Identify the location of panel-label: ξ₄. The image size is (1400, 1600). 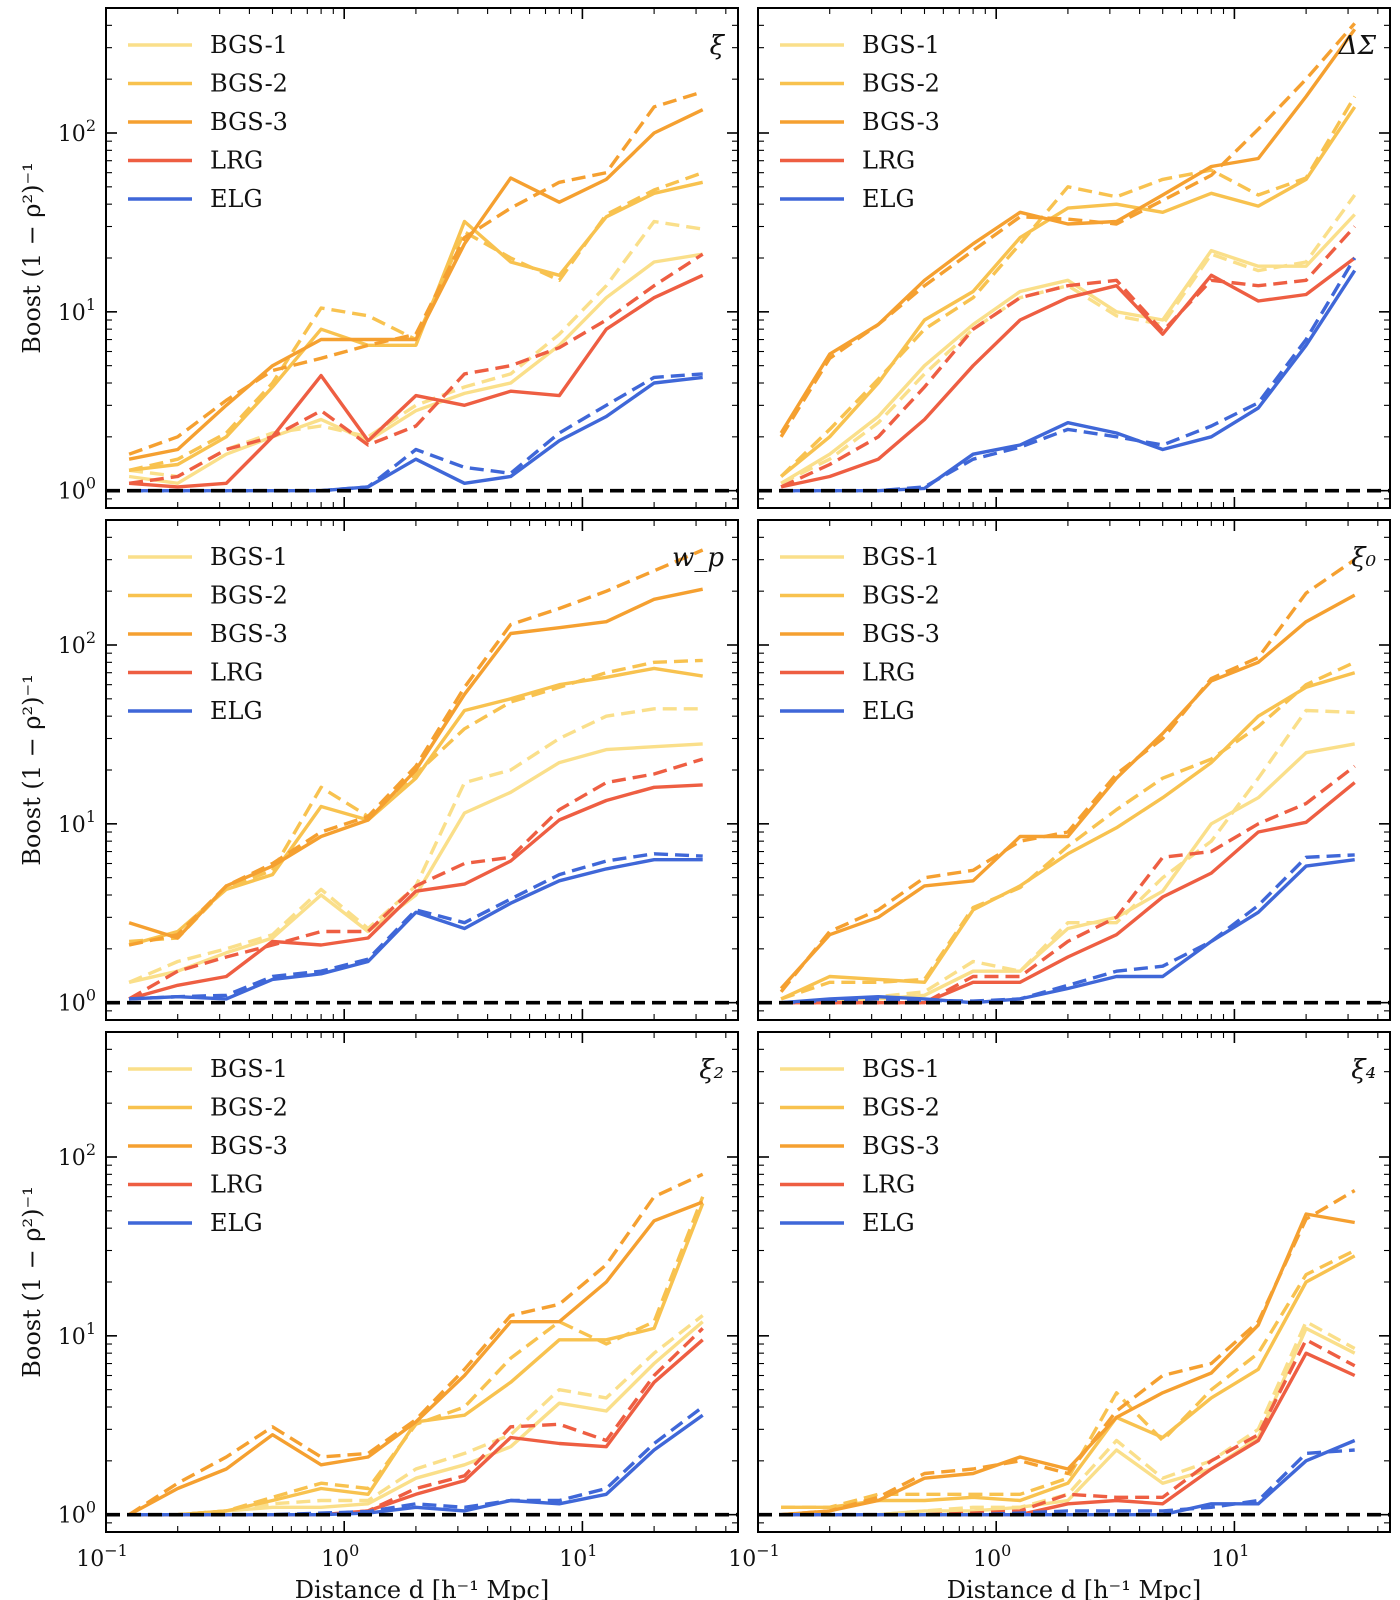
(1363, 1070).